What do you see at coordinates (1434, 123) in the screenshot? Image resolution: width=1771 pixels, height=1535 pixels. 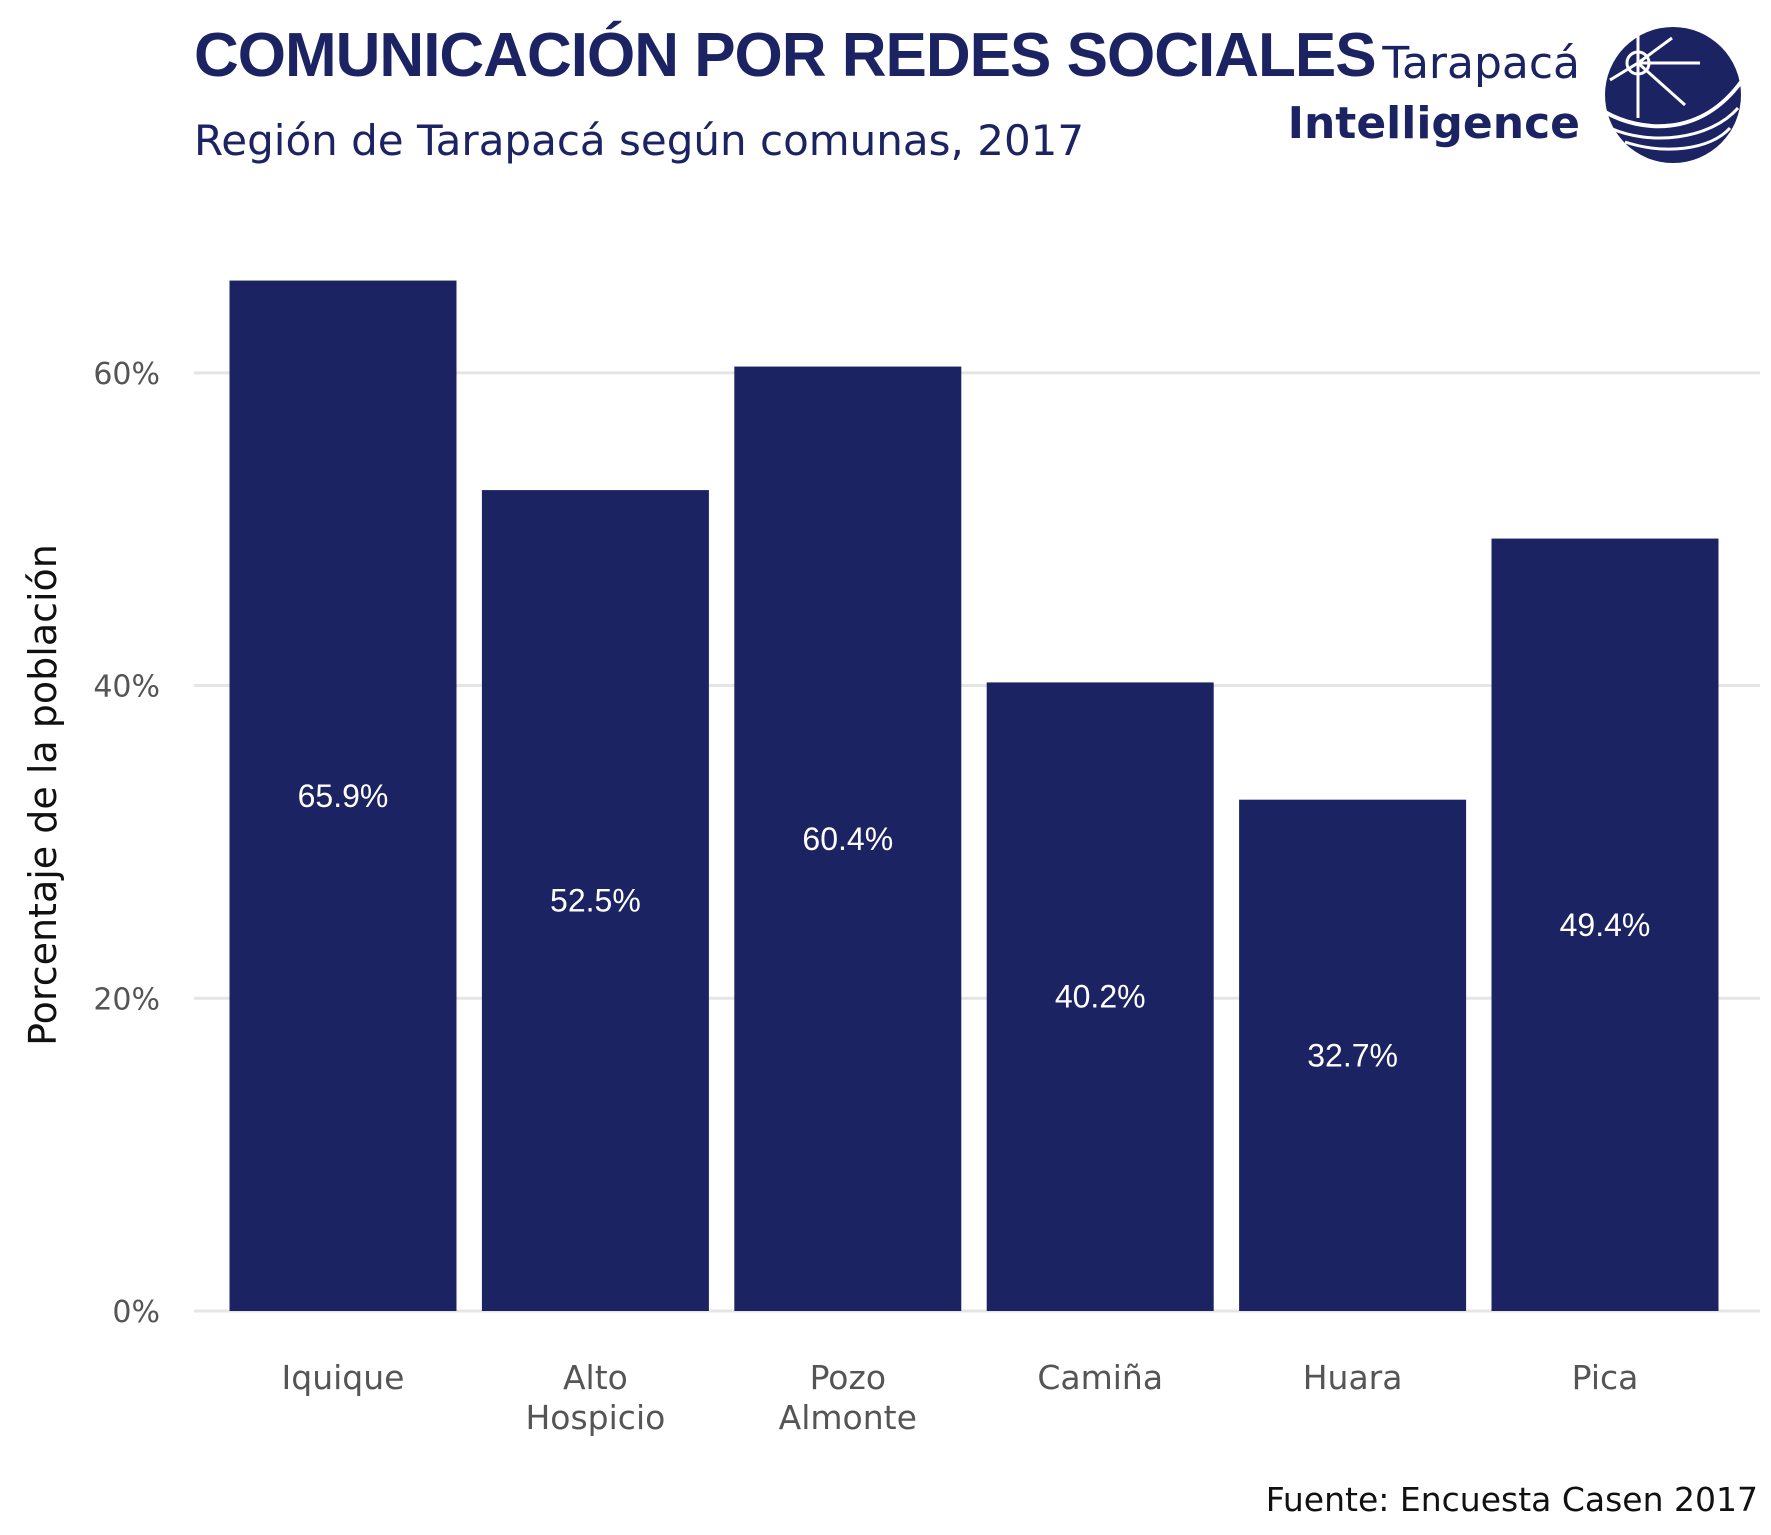 I see `logo-line-2: Intelligence` at bounding box center [1434, 123].